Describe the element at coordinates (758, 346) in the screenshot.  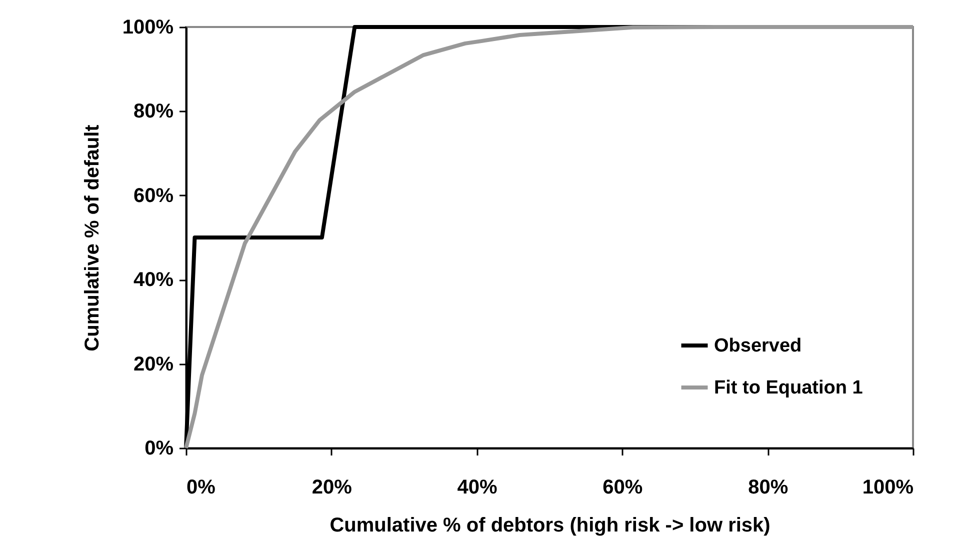
I see `legend-label: Observed` at that location.